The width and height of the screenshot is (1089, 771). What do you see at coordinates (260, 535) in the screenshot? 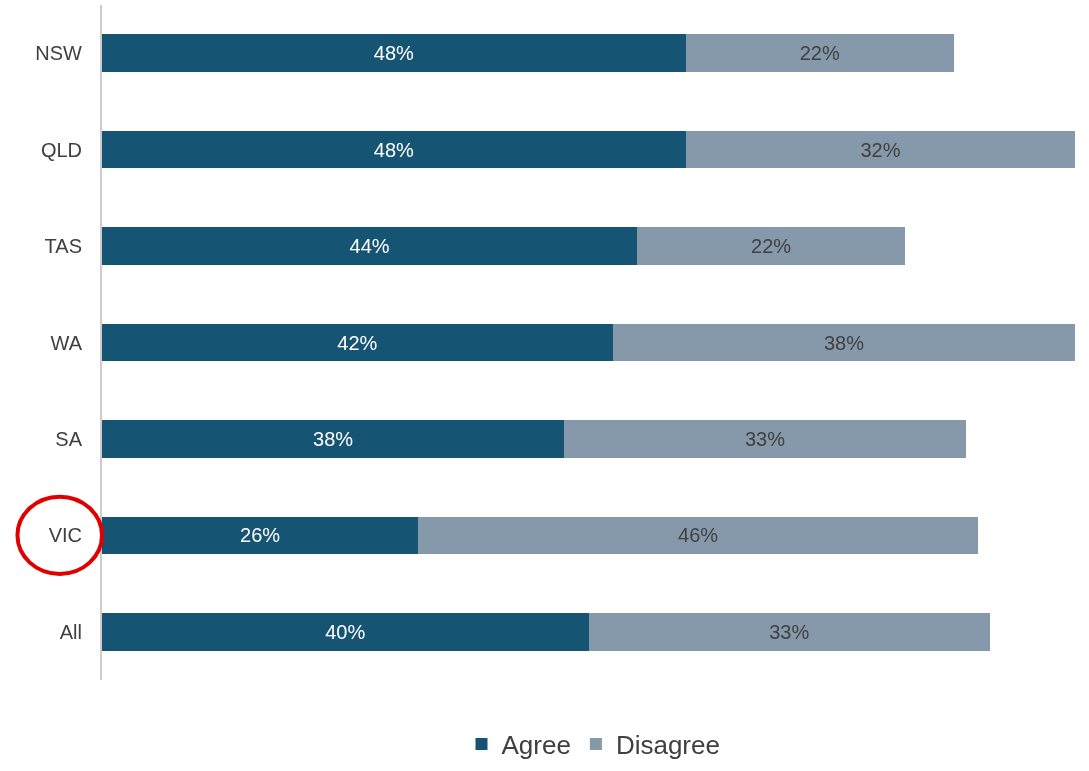
I see `data-label: 26%` at bounding box center [260, 535].